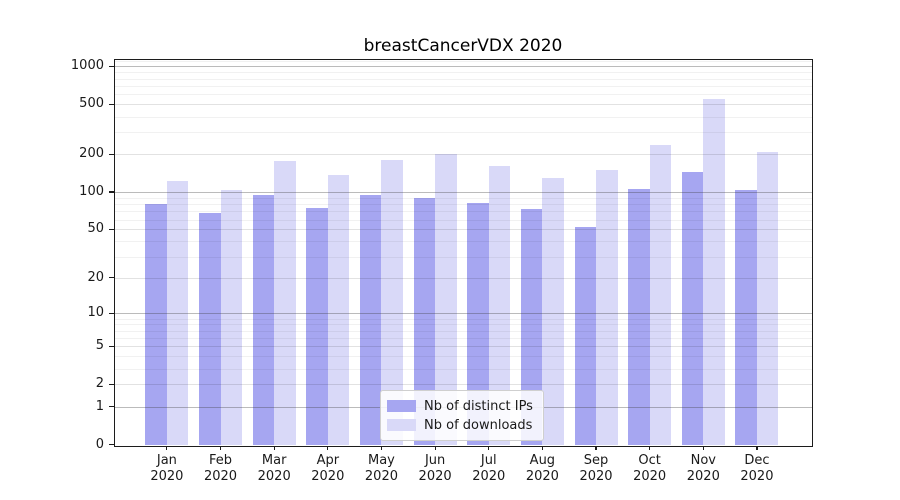 The image size is (900, 500). I want to click on y-tick-label-0: 0, so click(99, 444).